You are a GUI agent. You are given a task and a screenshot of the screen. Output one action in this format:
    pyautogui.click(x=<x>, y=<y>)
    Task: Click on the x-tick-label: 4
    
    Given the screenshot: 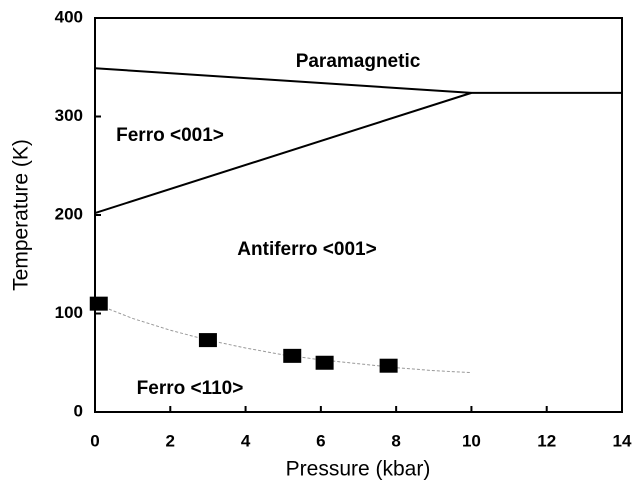 What is the action you would take?
    pyautogui.click(x=246, y=440)
    